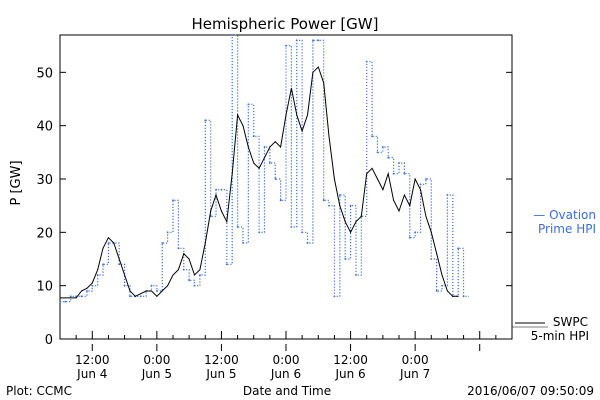 The width and height of the screenshot is (600, 400). What do you see at coordinates (44, 207) in the screenshot?
I see `y-tick-labels: 0 10 20 30 40 50` at bounding box center [44, 207].